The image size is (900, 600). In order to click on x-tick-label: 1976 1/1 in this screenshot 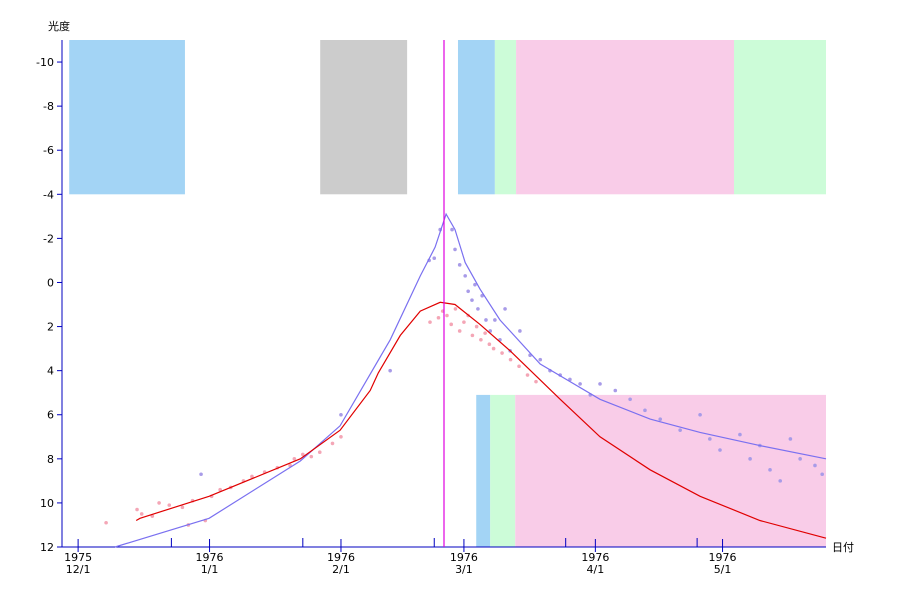, I will do `click(210, 563)`.